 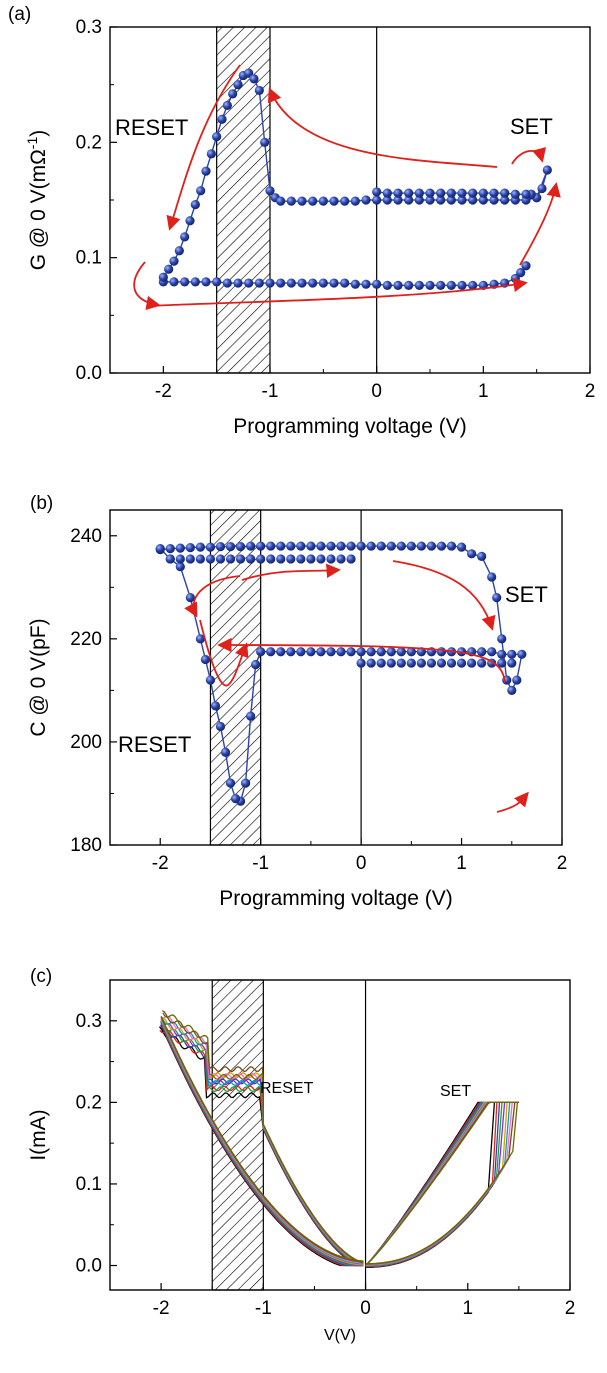 What do you see at coordinates (41, 976) in the screenshot?
I see `panel-label-c: (c)` at bounding box center [41, 976].